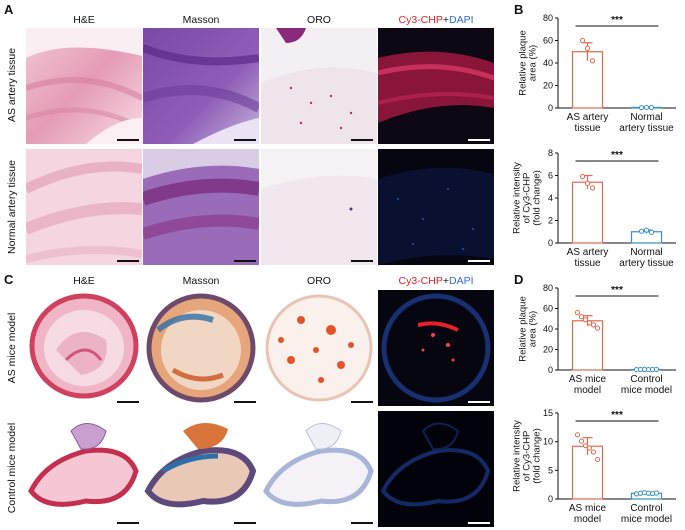  I want to click on fluor-control-mice-image, so click(436, 469).